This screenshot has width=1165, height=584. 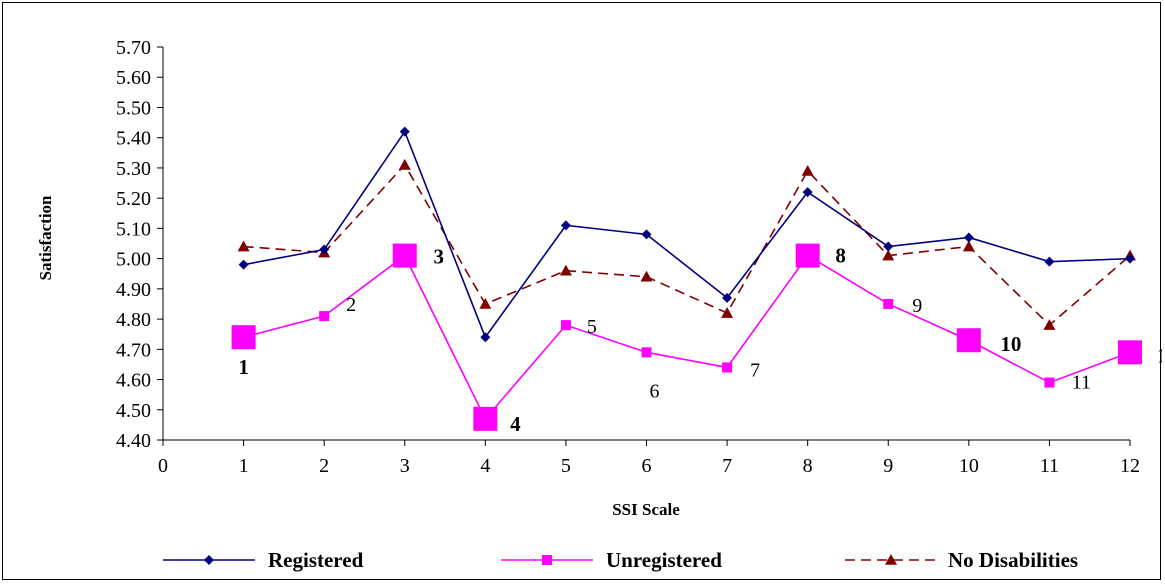 I want to click on y-tick-label: 4.80, so click(x=133, y=320).